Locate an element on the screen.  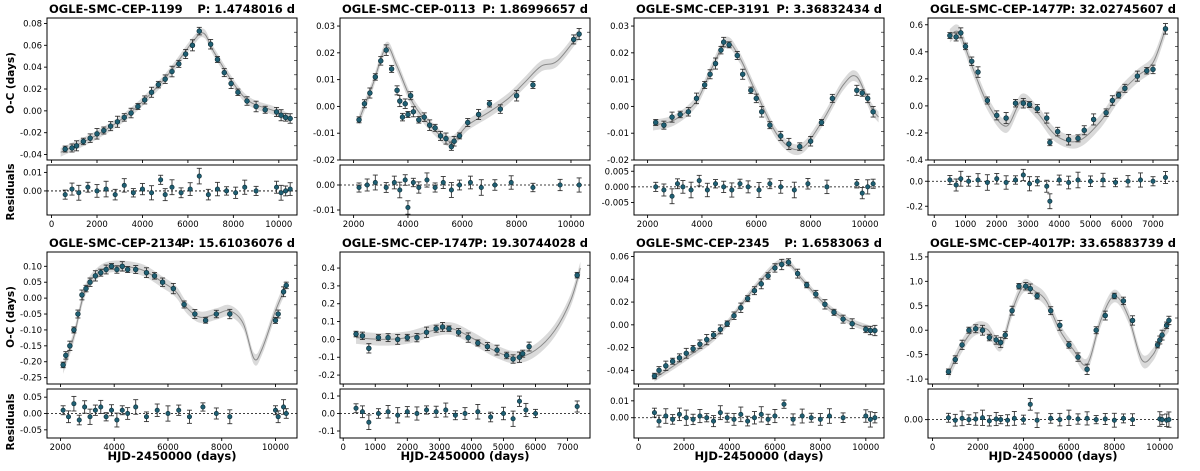
panel-title-star: OGLE-SMC-CEP-0113 is located at coordinates (409, 9).